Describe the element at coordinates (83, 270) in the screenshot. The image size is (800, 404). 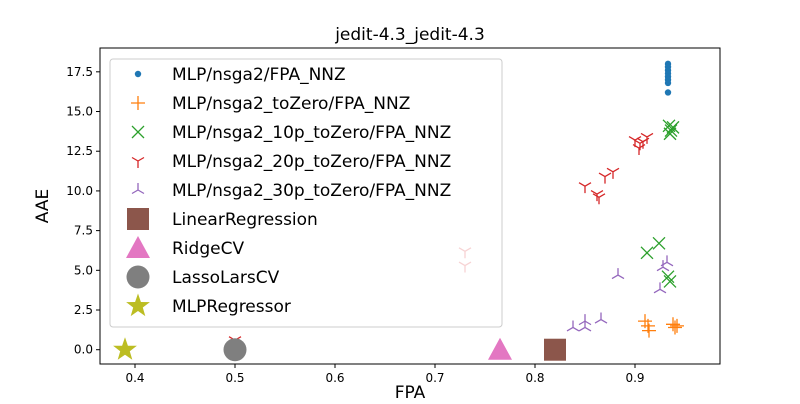
I see `y-tick-label: 5.0` at that location.